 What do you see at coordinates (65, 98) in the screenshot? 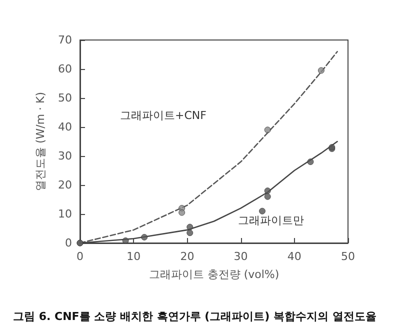
I see `y-tick-label: 50` at bounding box center [65, 98].